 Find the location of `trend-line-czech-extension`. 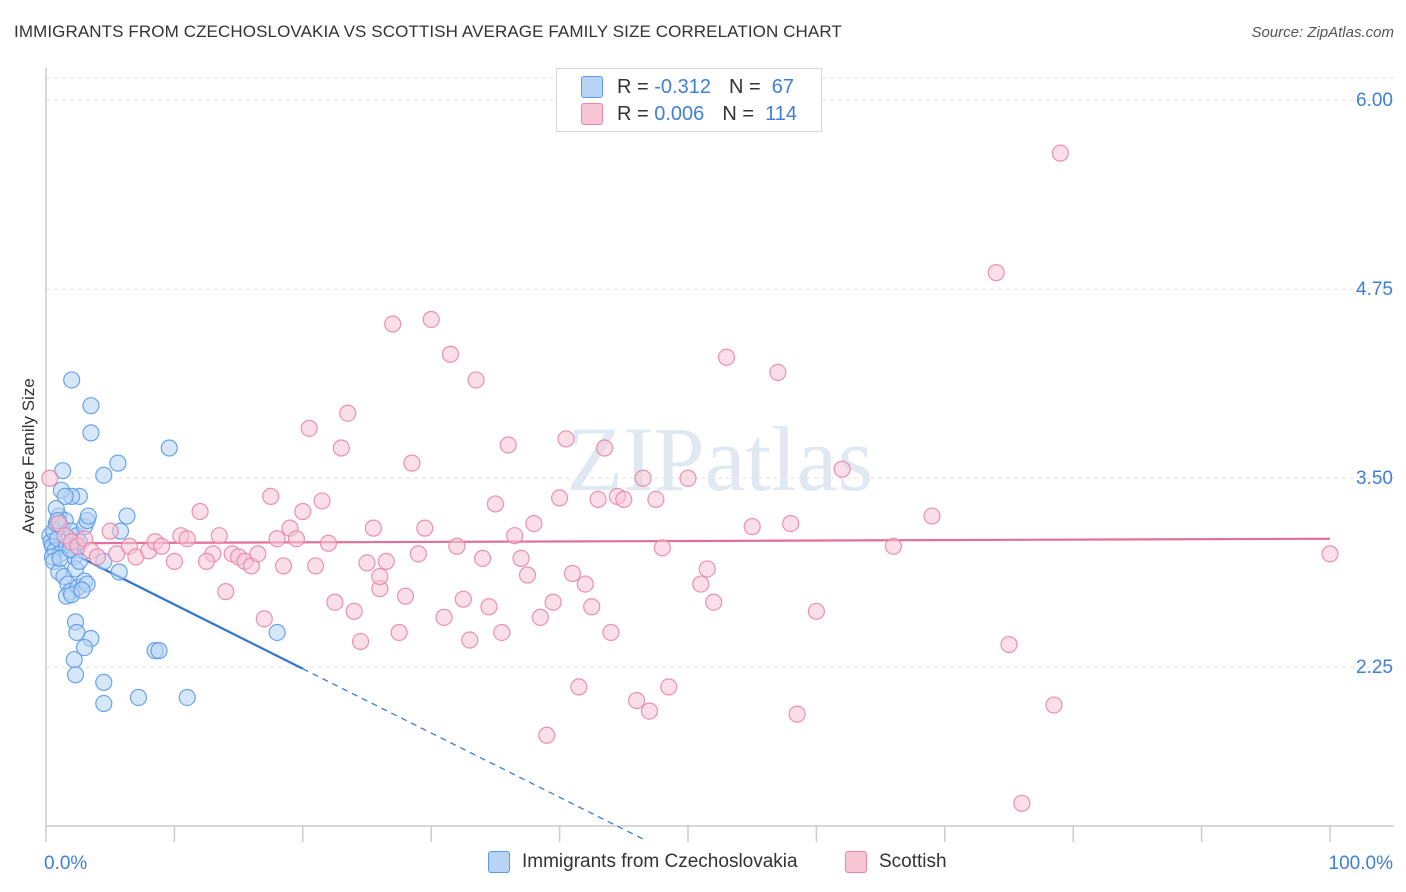

trend-line-czech-extension is located at coordinates (473, 754).